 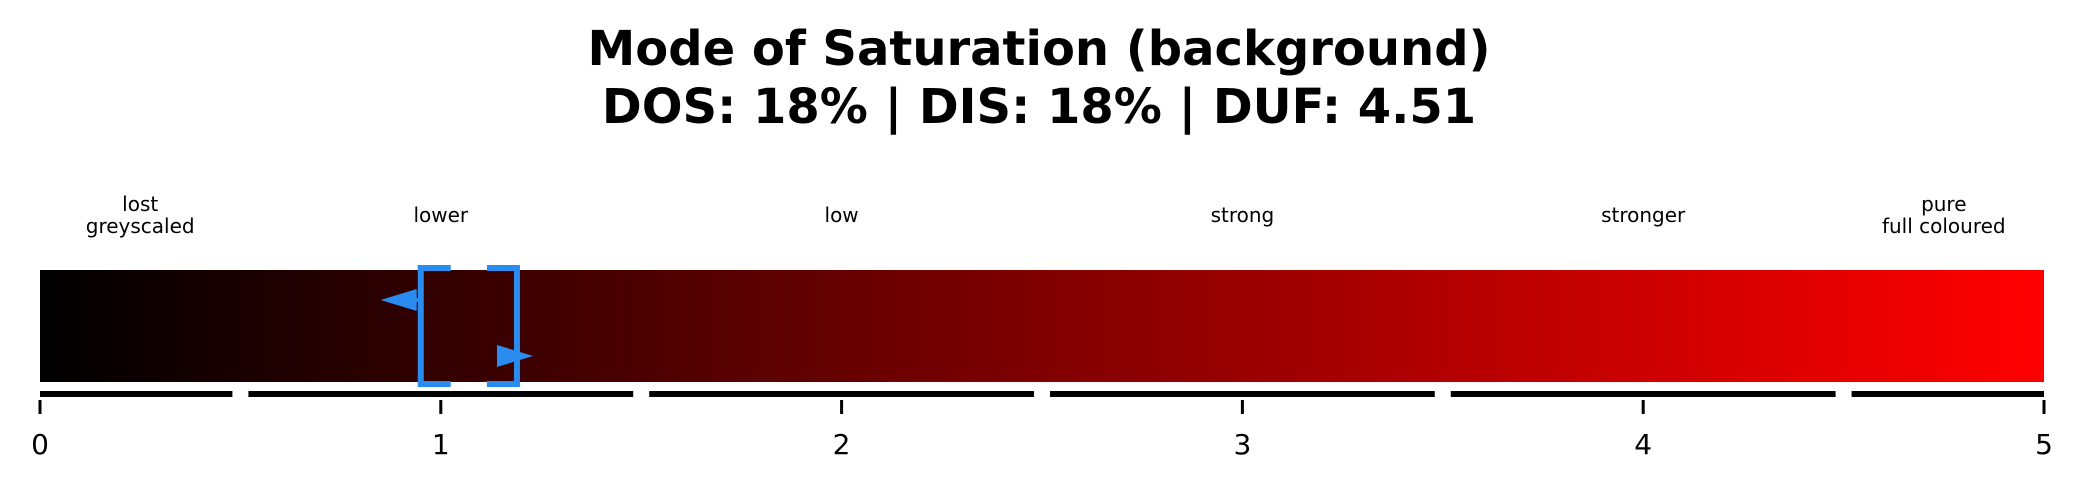 What do you see at coordinates (40, 444) in the screenshot?
I see `tick-label: 0` at bounding box center [40, 444].